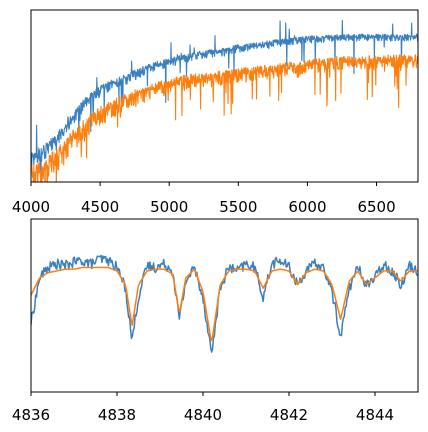  Describe the element at coordinates (289, 415) in the screenshot. I see `x-tick-label: 4842` at that location.